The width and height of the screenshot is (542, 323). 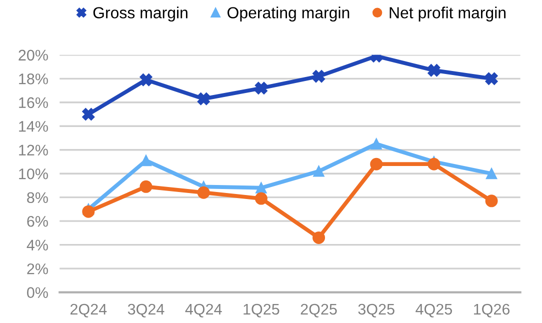 I want to click on x-tick-label: 2Q24, so click(x=88, y=311).